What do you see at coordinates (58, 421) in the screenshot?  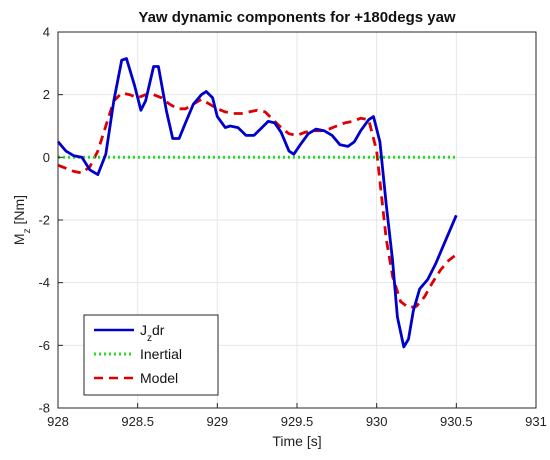 I see `x-tick-label: 928` at bounding box center [58, 421].